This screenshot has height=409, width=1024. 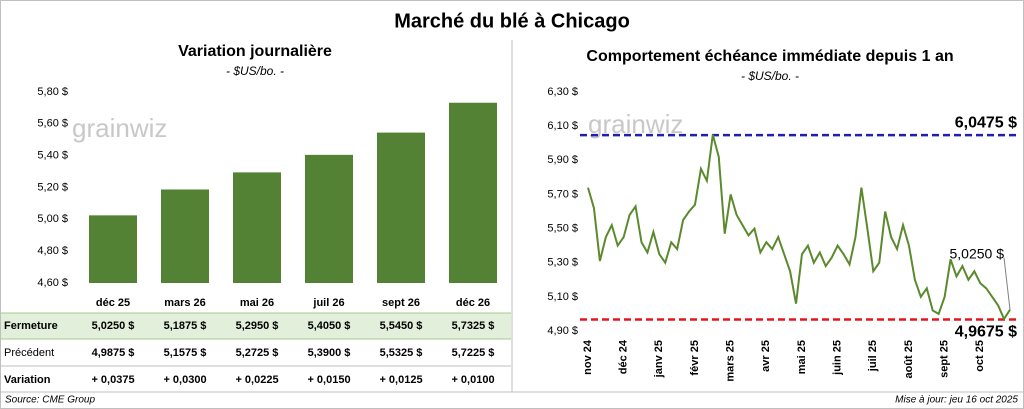 I want to click on table-cell: Variation, so click(x=27, y=380).